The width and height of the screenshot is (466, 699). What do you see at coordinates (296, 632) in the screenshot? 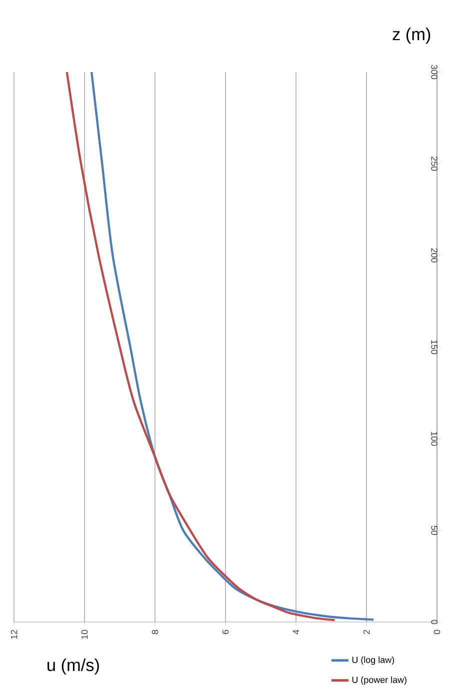
I see `x-tick-label: 4` at bounding box center [296, 632].